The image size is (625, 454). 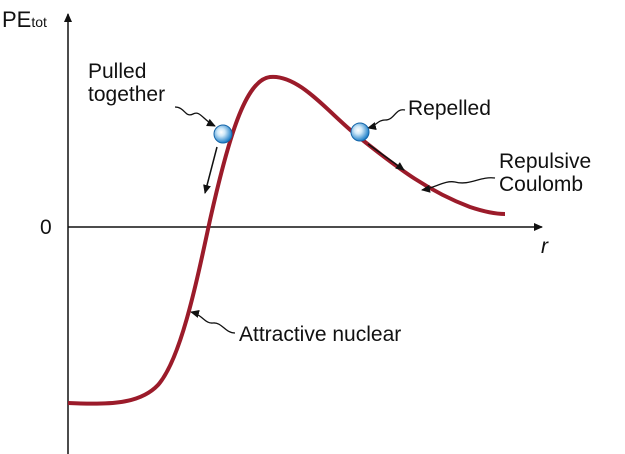 What do you see at coordinates (360, 132) in the screenshot?
I see `particle-repelled` at bounding box center [360, 132].